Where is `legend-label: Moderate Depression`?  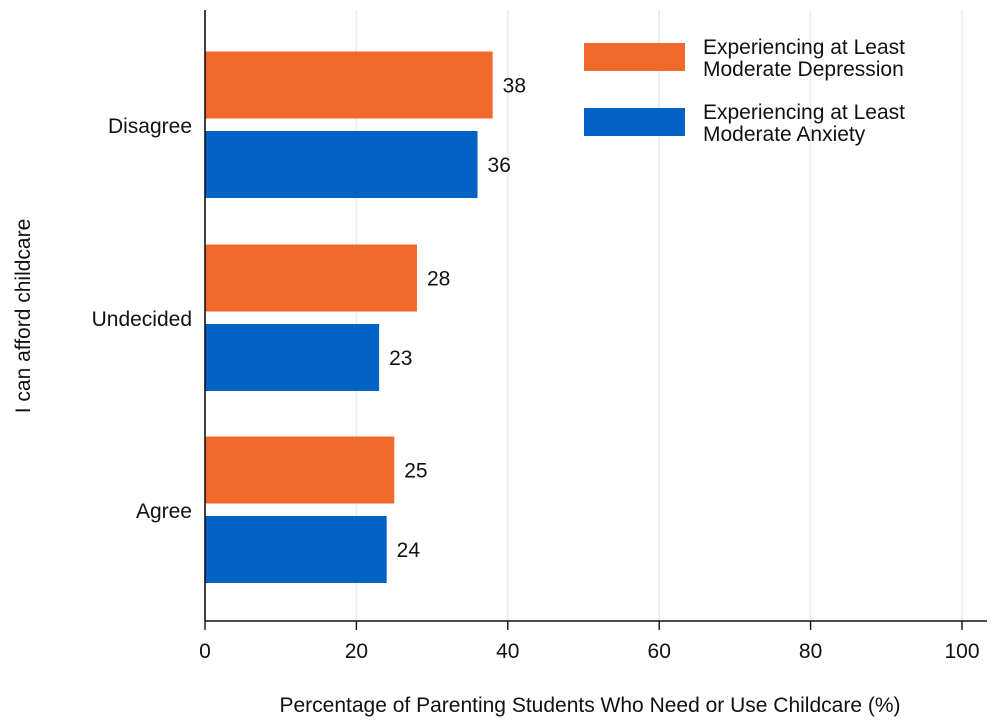 legend-label: Moderate Depression is located at coordinates (803, 69).